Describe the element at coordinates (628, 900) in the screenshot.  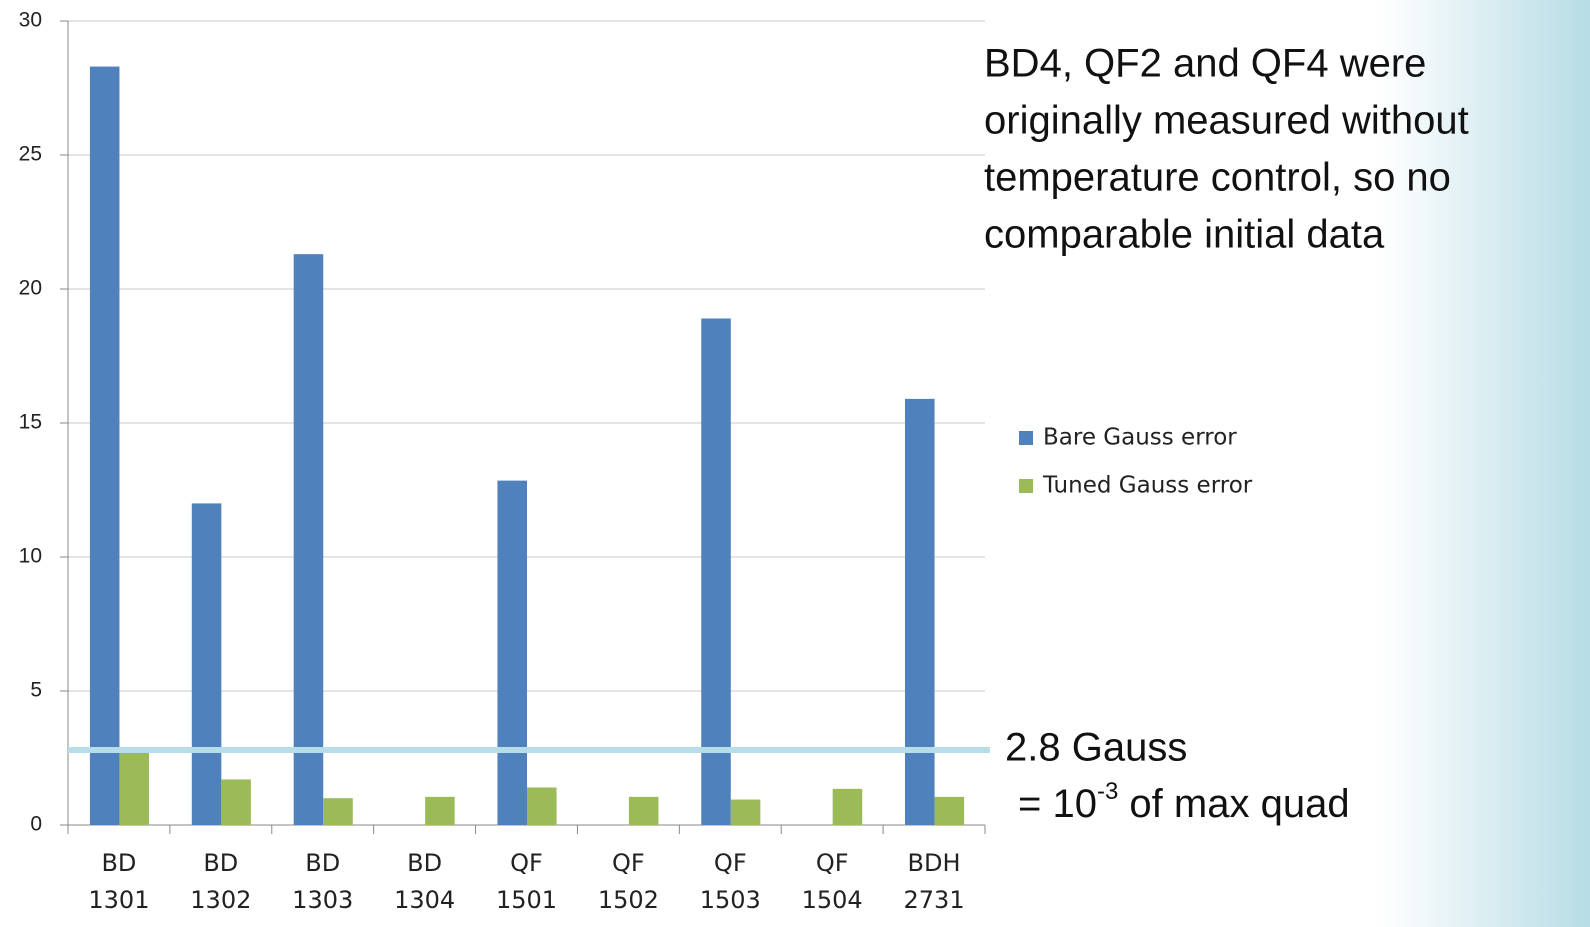
I see `x-tick-label: 1502` at that location.